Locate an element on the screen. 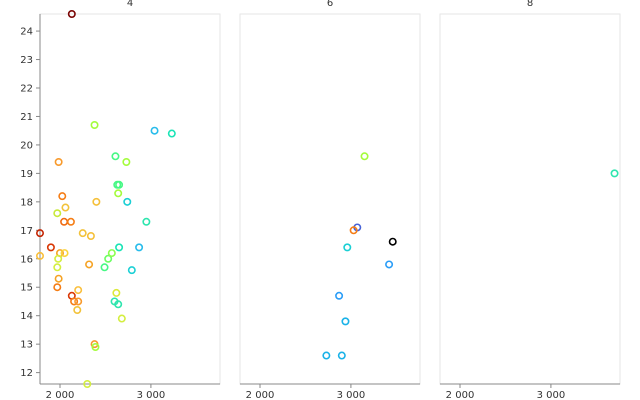  y-tick-label: 13 is located at coordinates (26, 345).